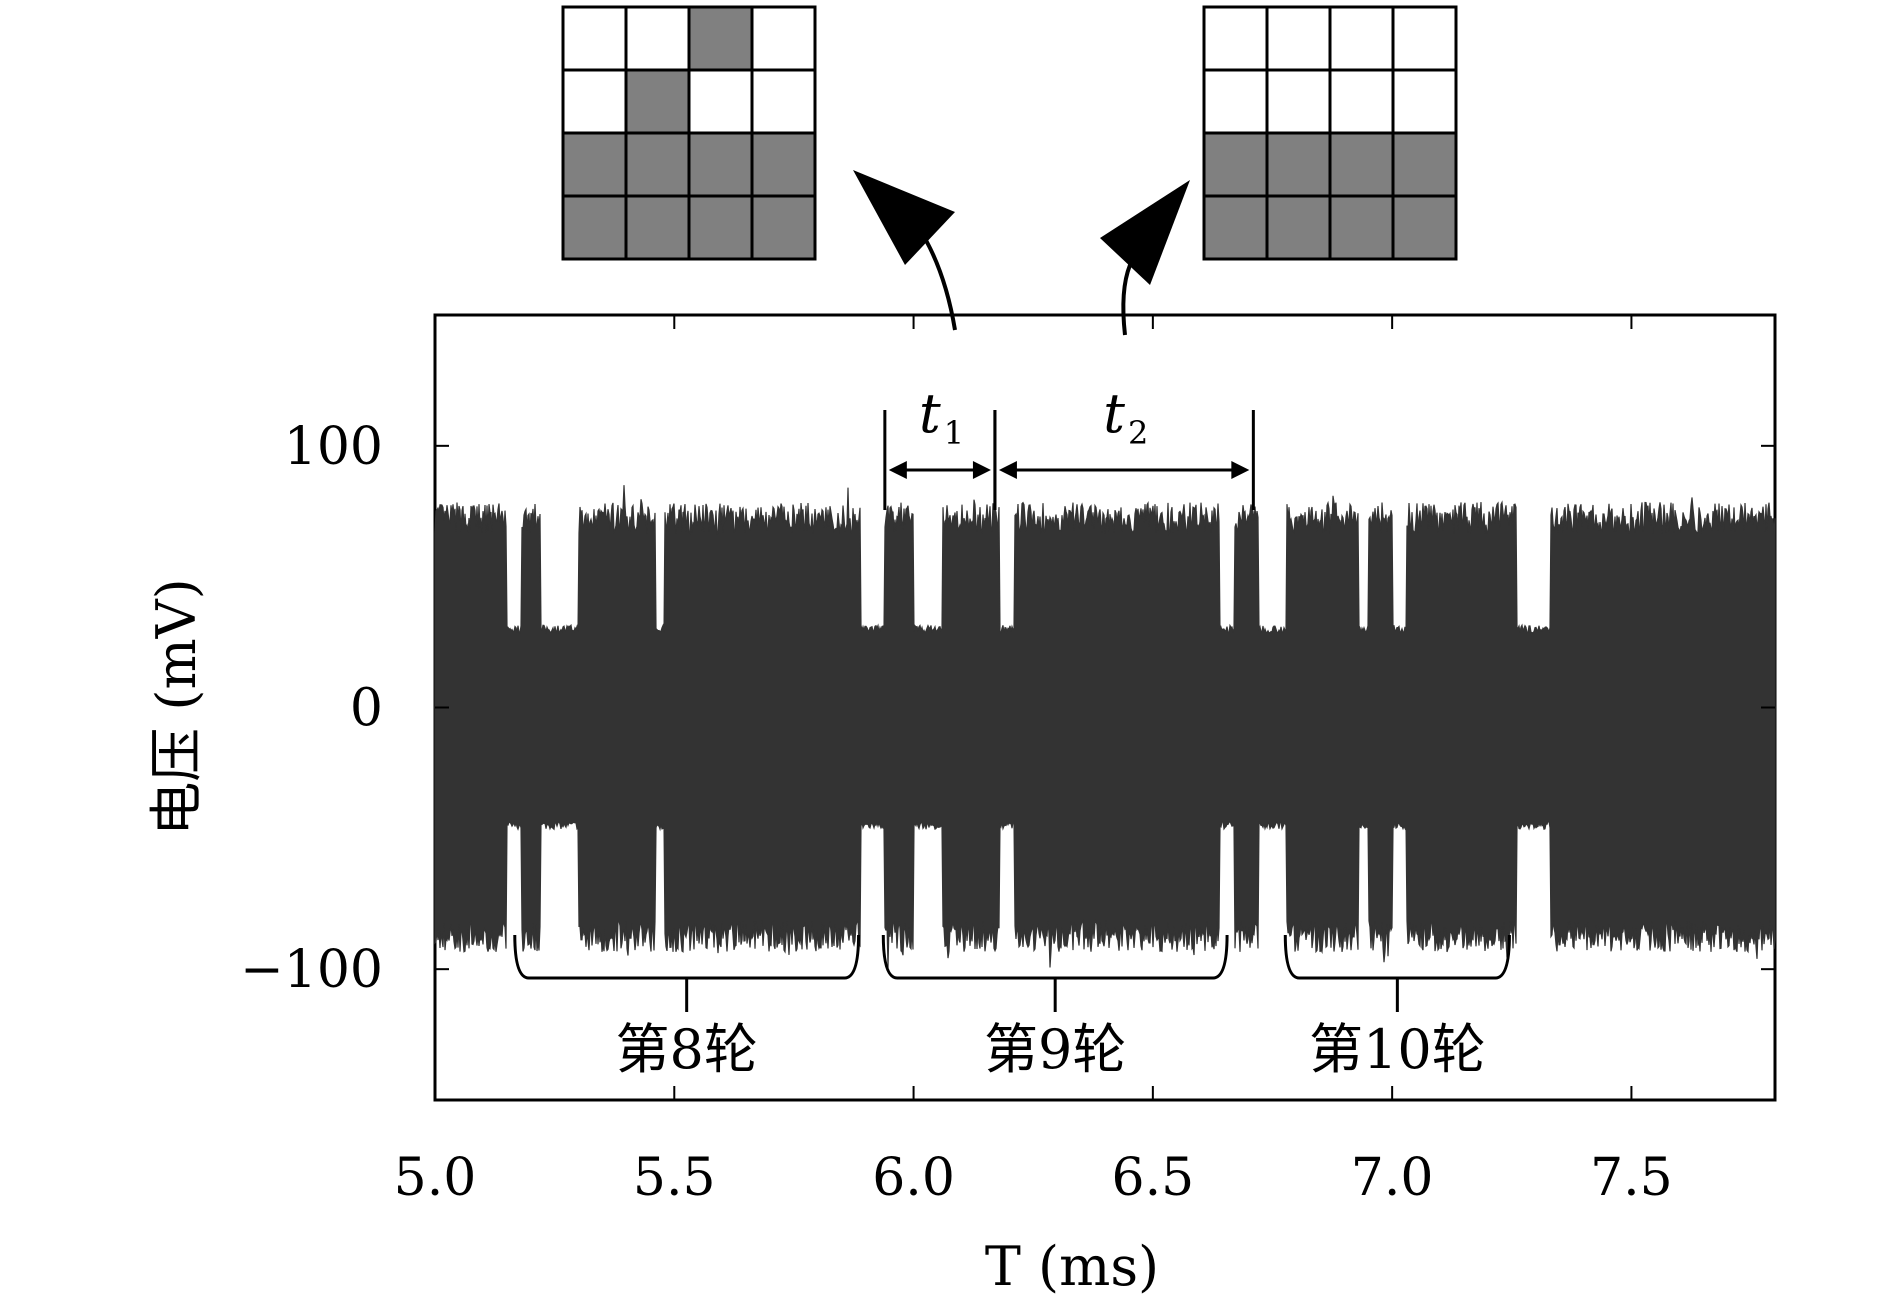  What do you see at coordinates (366, 709) in the screenshot?
I see `y-tick-label: 0` at bounding box center [366, 709].